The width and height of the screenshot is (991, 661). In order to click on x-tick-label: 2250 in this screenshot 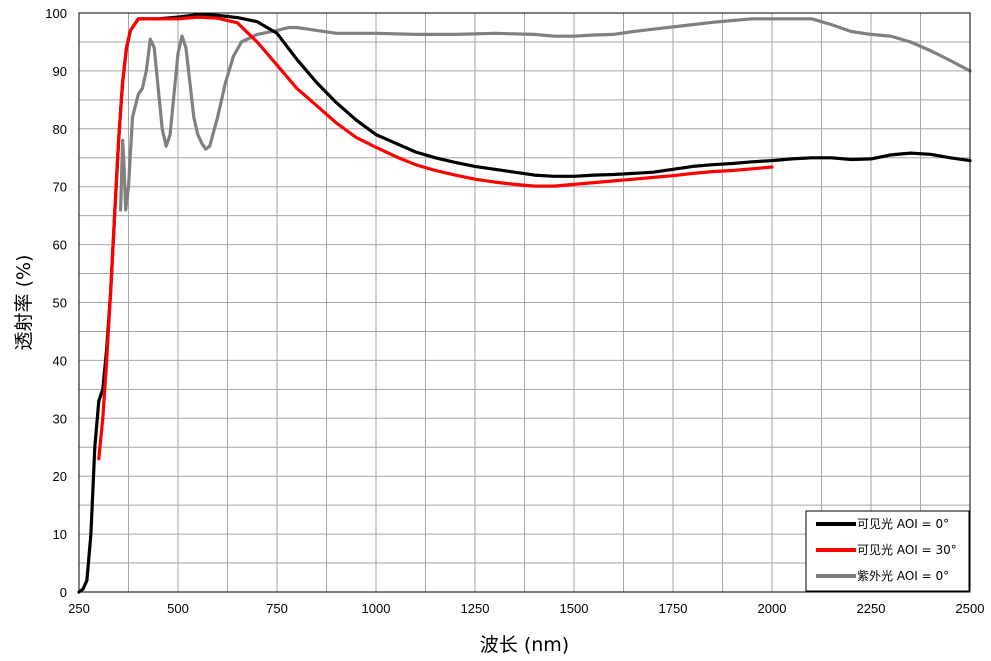, I will do `click(871, 608)`.